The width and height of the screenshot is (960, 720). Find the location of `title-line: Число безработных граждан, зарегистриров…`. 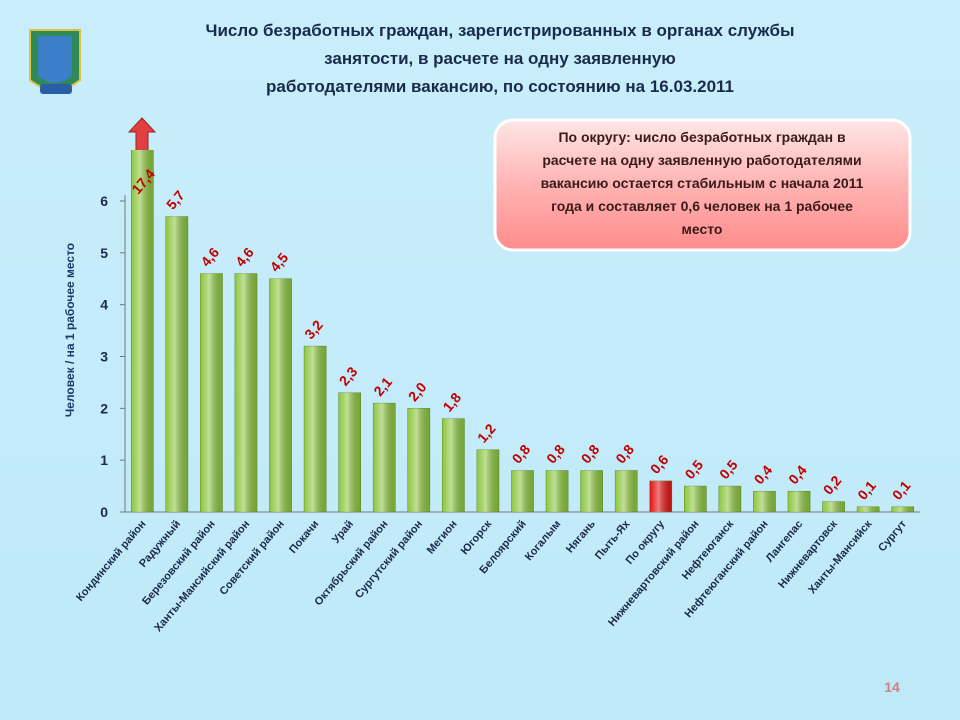

title-line: Число безработных граждан, зарегистриров… is located at coordinates (500, 30).